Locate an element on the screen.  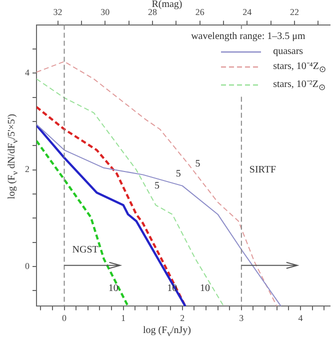
legend-label: stars, 10⁻²Z$_{⊙}$ is located at coordinates (299, 85).